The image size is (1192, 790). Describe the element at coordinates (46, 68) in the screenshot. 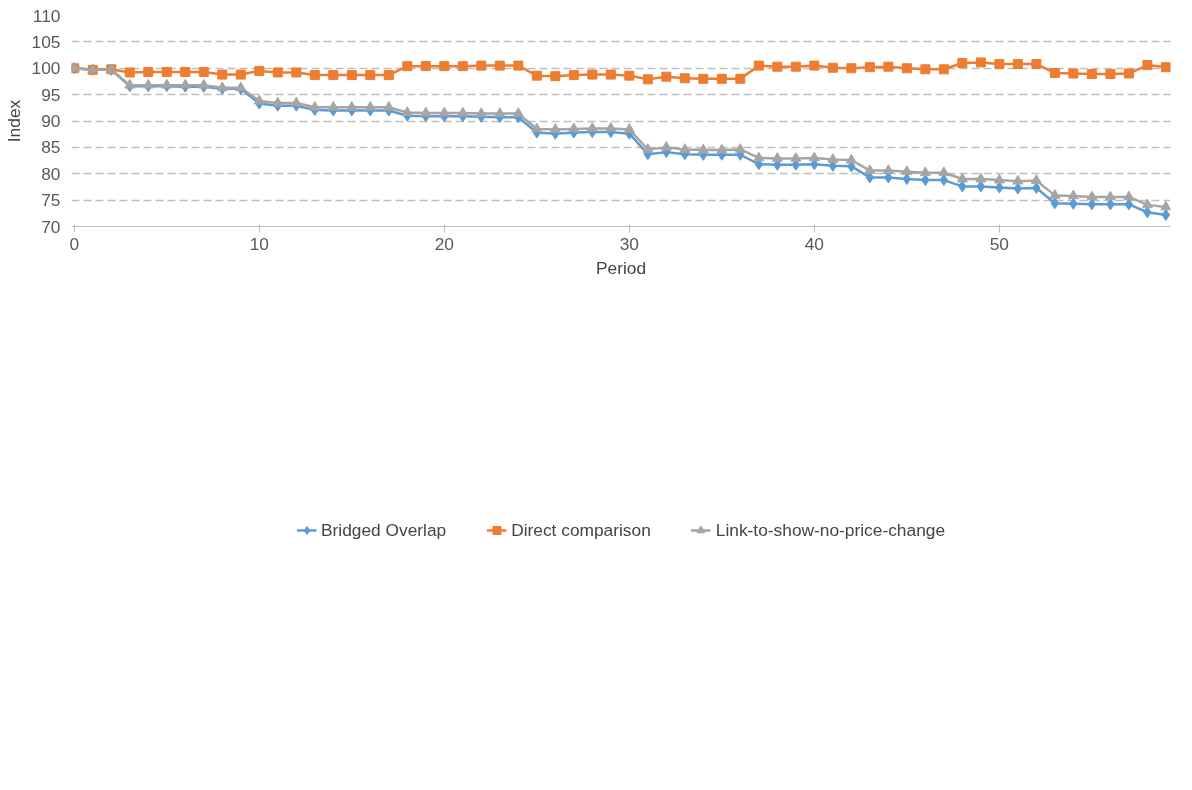

I see `y-tick-label: 100` at that location.